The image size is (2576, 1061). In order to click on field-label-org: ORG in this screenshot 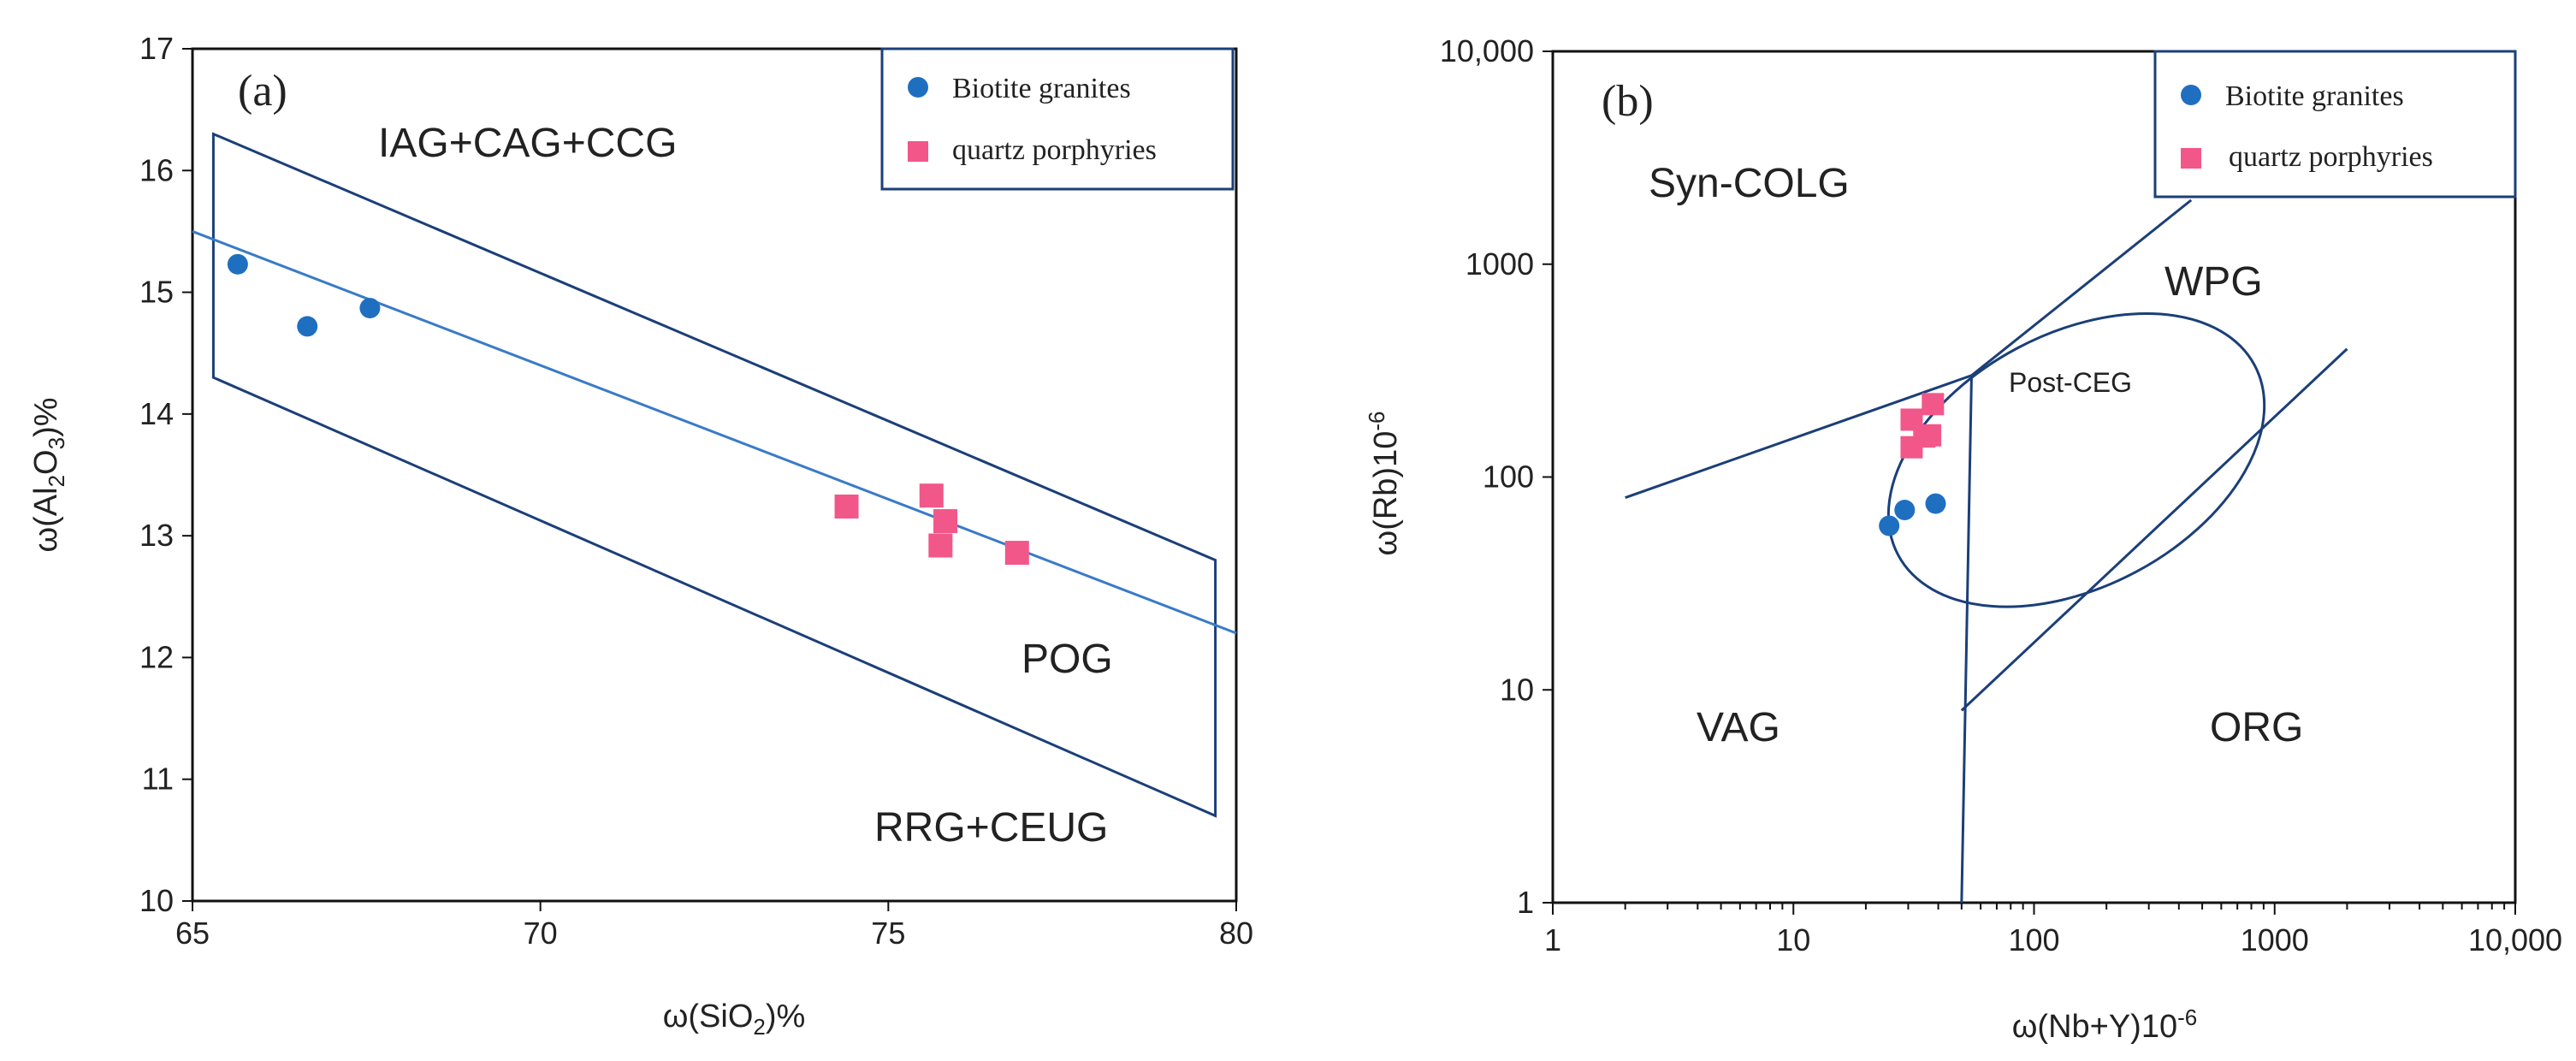, I will do `click(2256, 728)`.